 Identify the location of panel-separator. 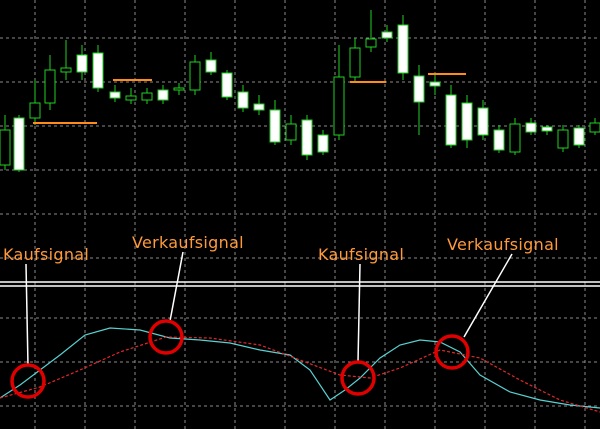
(300, 284).